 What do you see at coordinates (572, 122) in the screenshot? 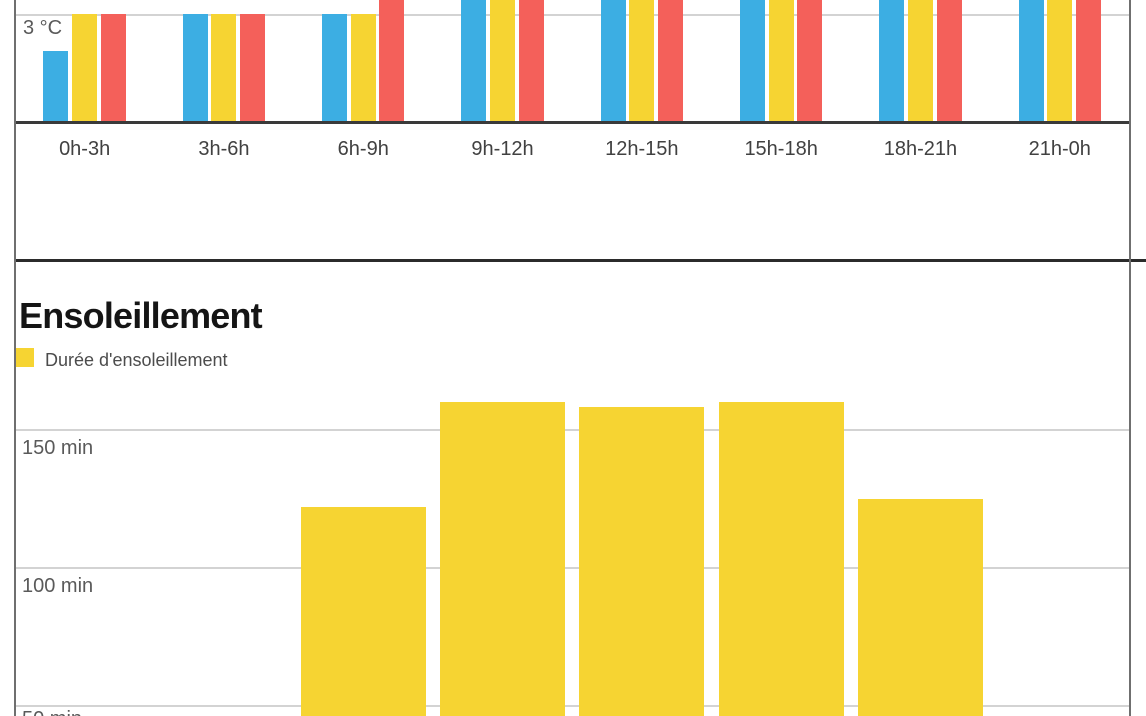
I see `temp-x-axis-line` at bounding box center [572, 122].